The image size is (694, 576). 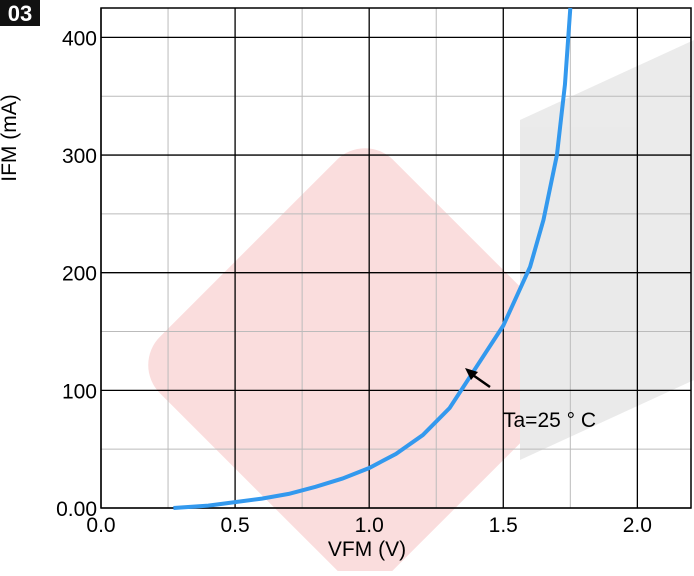 I want to click on y-tick-label: 400, so click(x=79, y=38).